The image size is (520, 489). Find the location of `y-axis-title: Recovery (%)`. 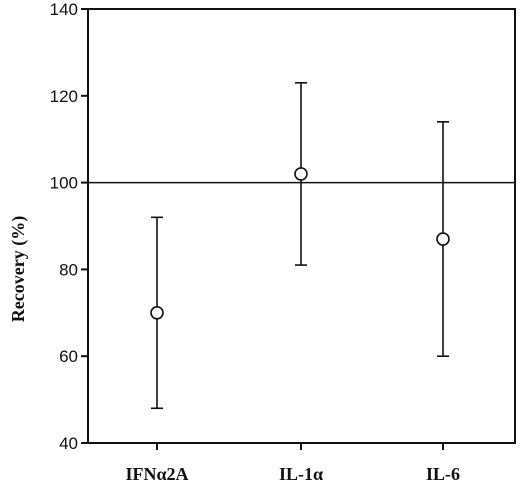

y-axis-title: Recovery (%) is located at coordinates (18, 269).